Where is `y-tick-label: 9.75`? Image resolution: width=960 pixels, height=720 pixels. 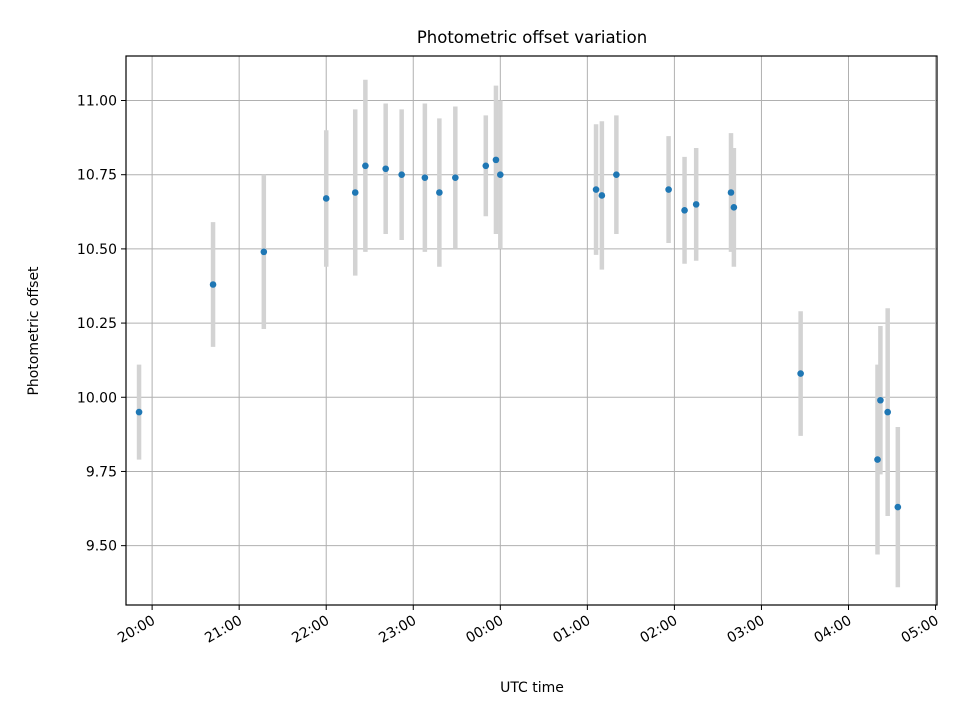
y-tick-label: 9.75 is located at coordinates (101, 472).